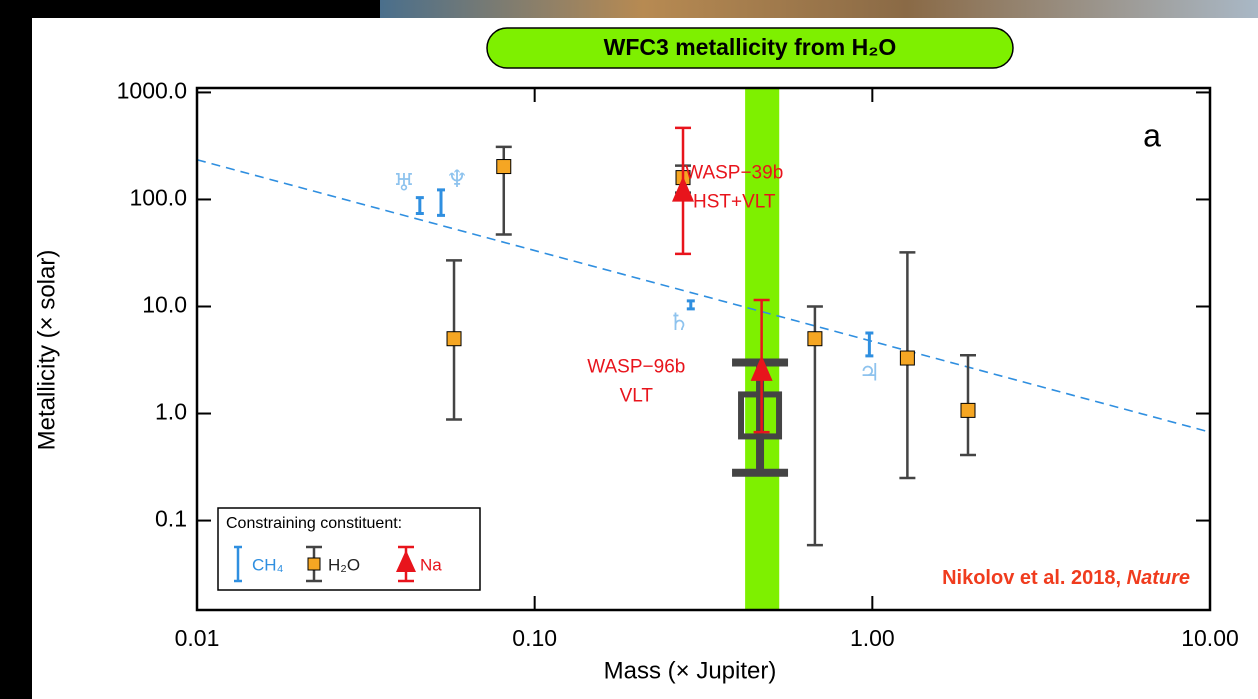  I want to click on citation-text: Nikolov et al. 2018,, so click(1031, 578).